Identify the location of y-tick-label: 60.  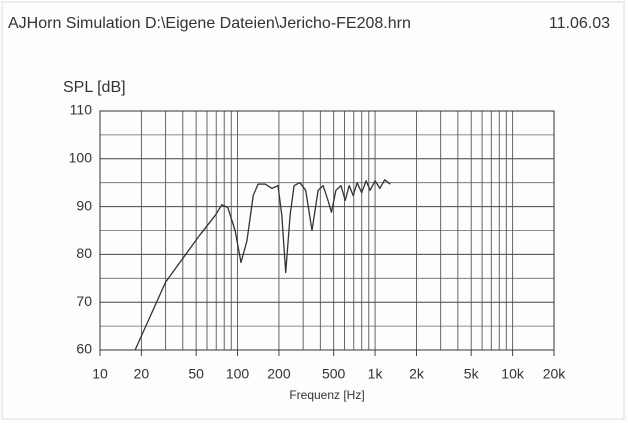
(84, 349).